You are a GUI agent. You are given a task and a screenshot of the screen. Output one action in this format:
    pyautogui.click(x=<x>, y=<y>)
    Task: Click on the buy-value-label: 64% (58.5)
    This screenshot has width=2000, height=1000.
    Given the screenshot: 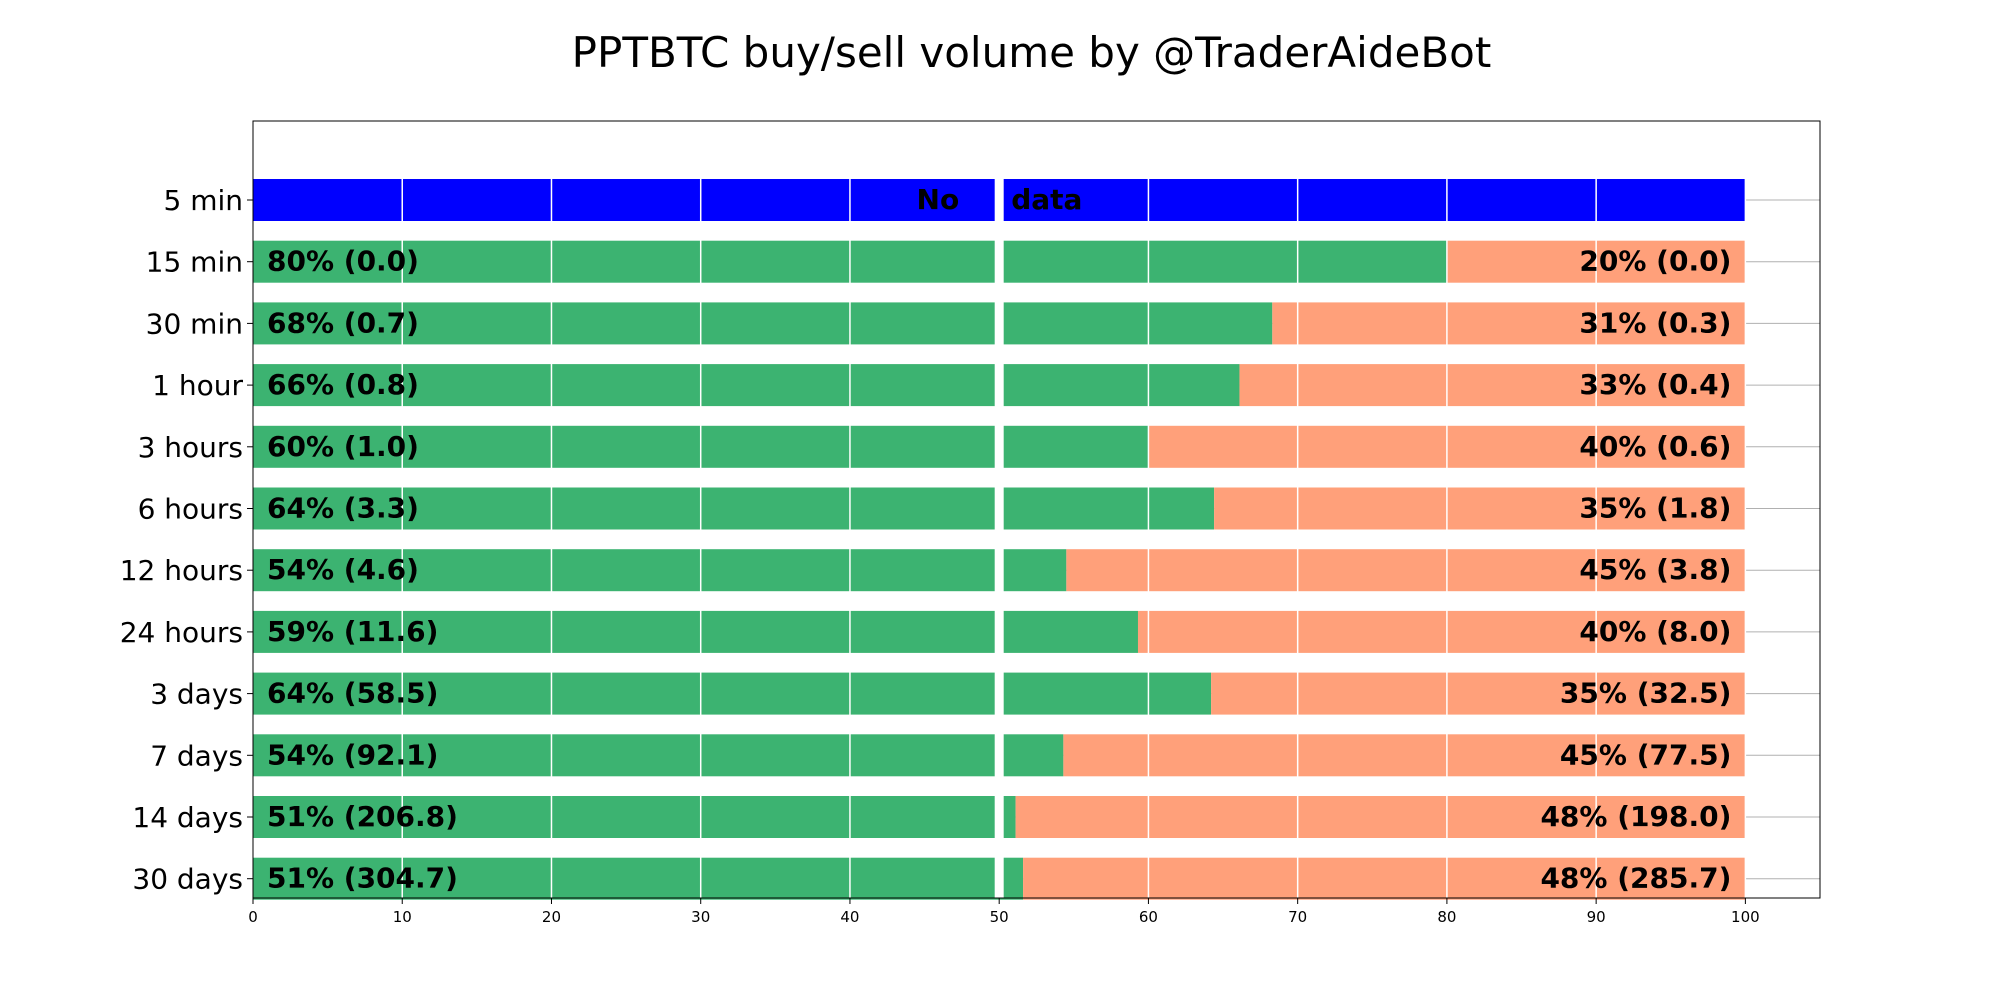 What is the action you would take?
    pyautogui.click(x=352, y=693)
    